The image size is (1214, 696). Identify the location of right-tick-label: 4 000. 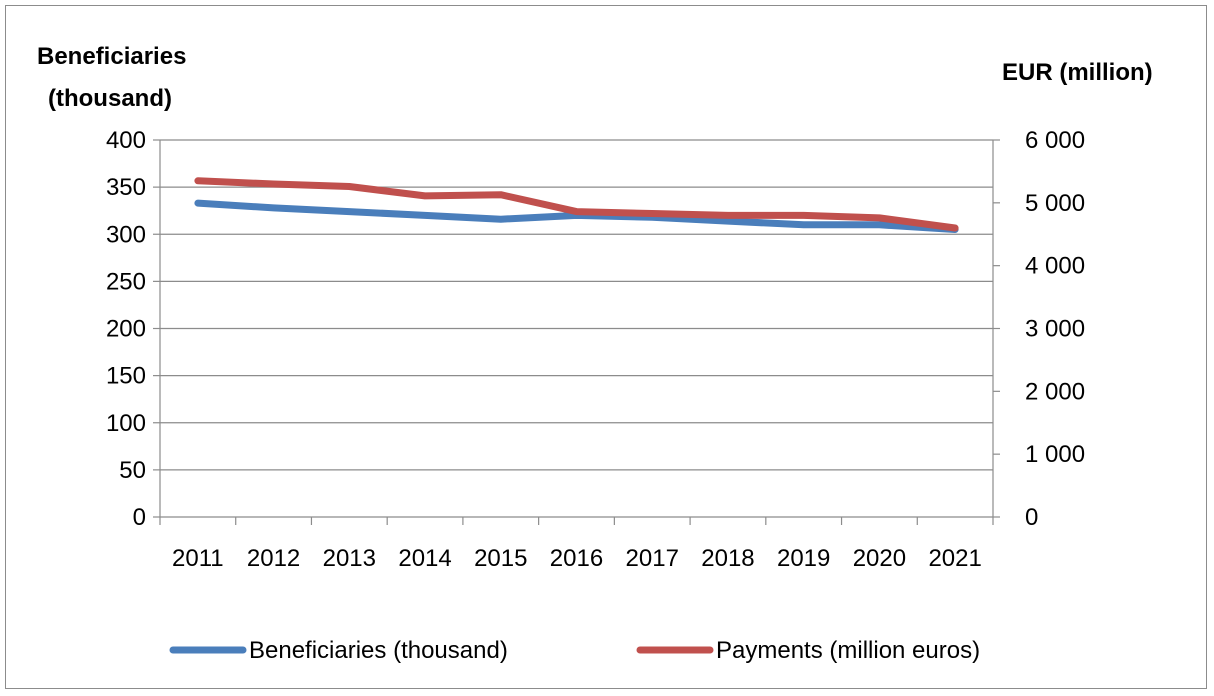
(1055, 266).